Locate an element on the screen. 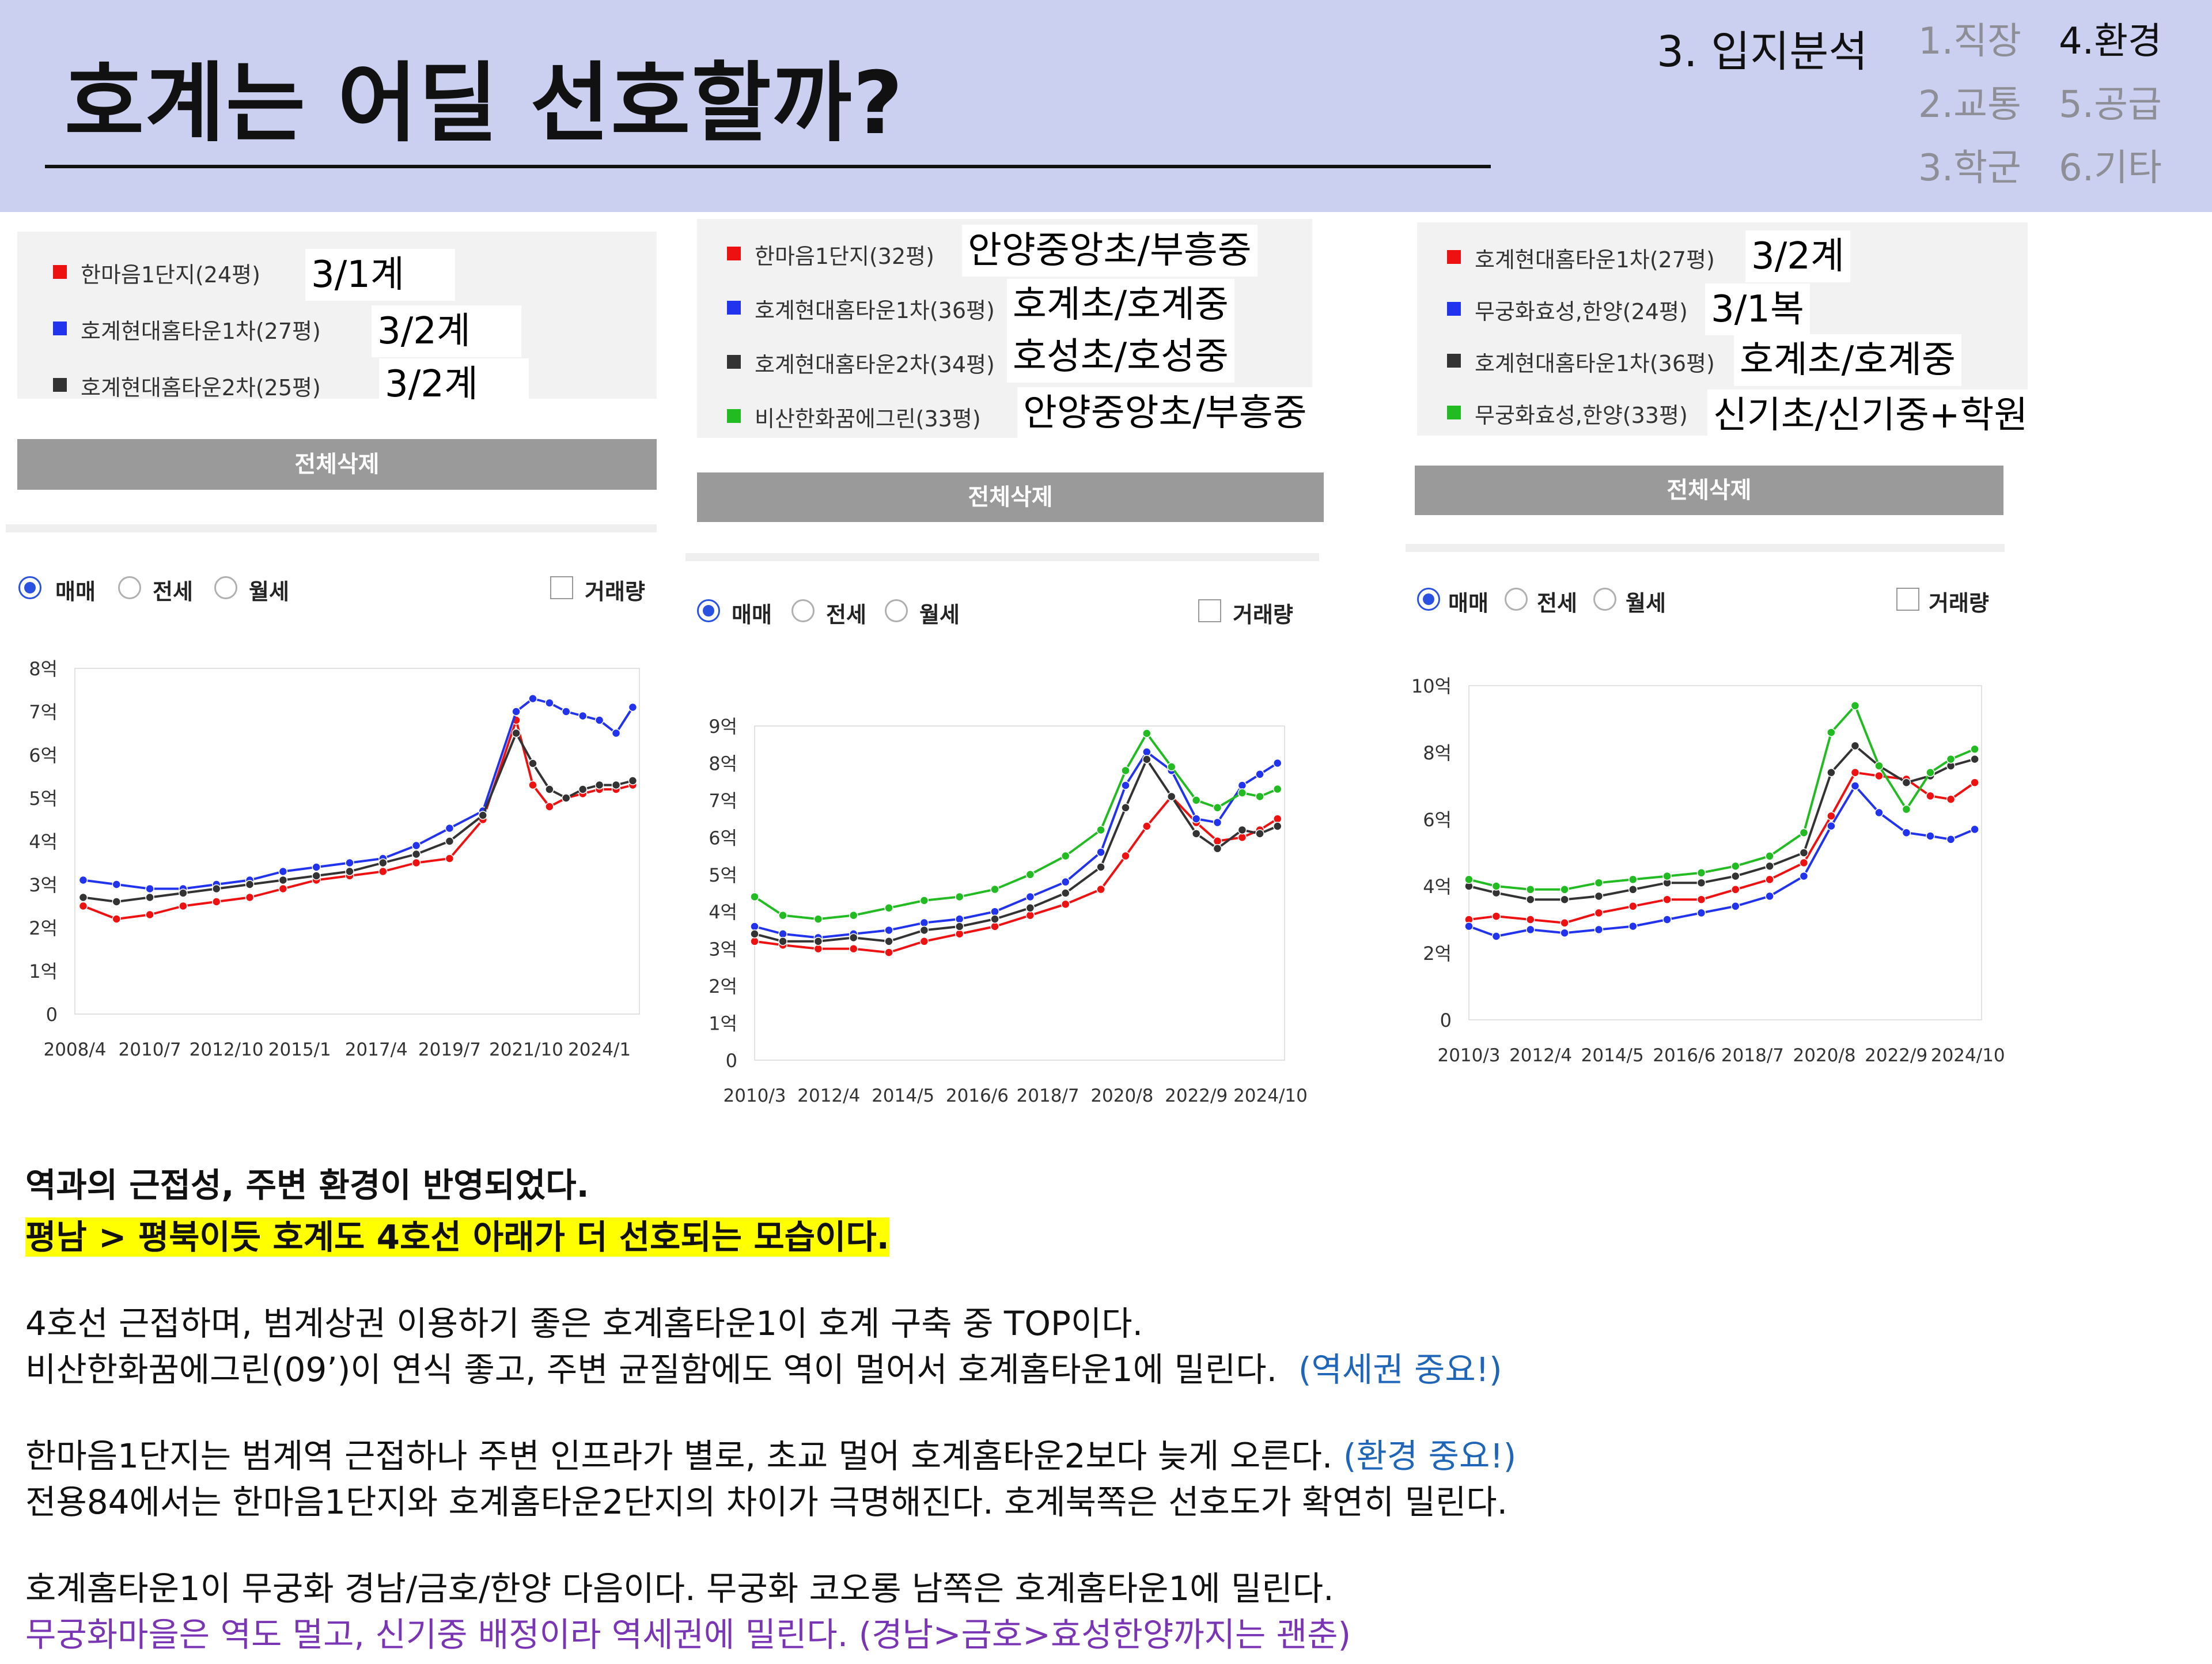  radio-monthly is located at coordinates (1604, 600).